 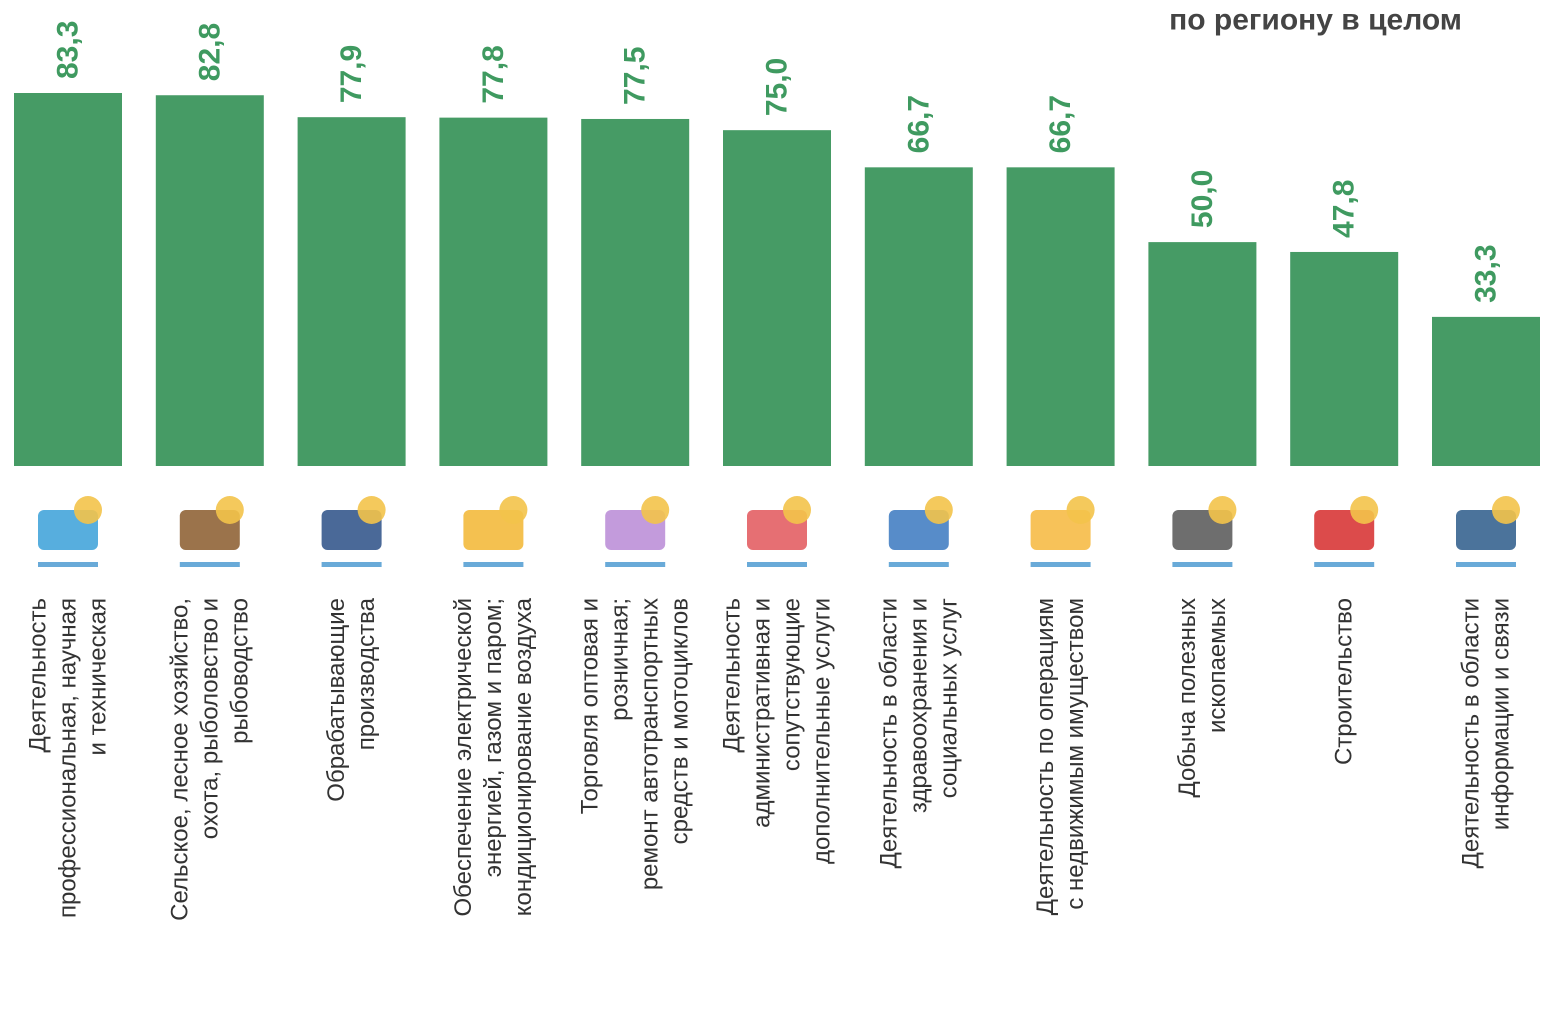 What do you see at coordinates (68, 50) in the screenshot?
I see `value-label: 83,3` at bounding box center [68, 50].